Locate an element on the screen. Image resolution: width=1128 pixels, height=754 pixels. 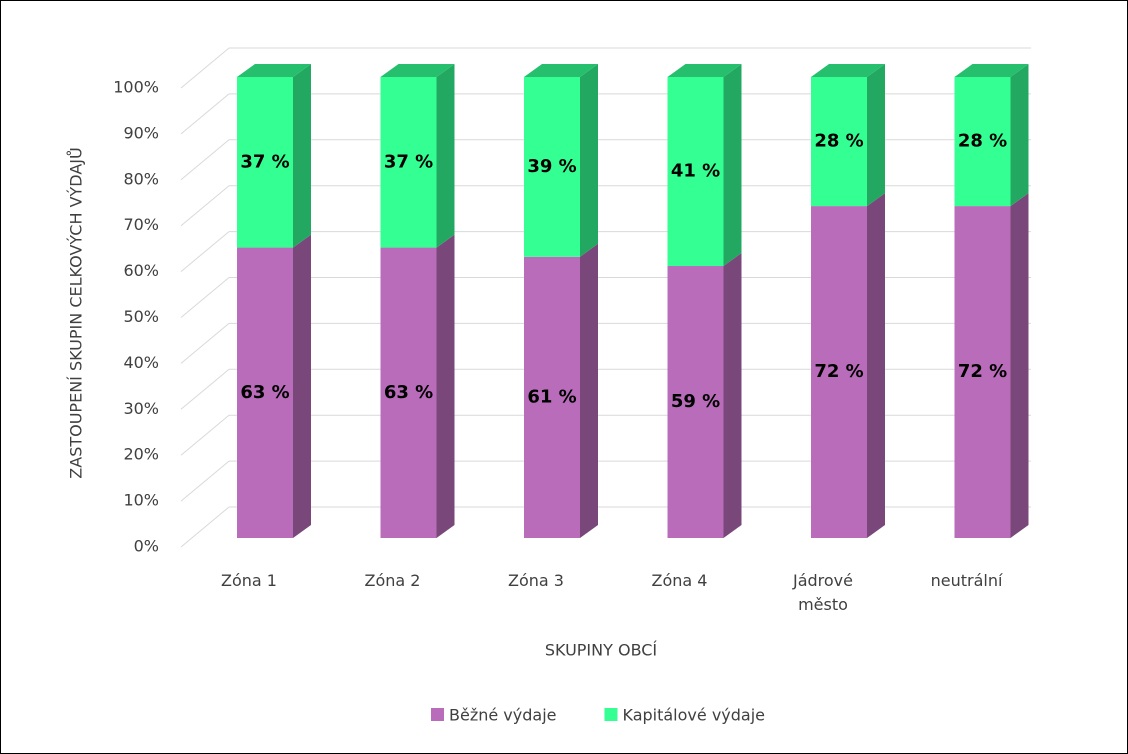
legend-label: Kapitálové výdaje is located at coordinates (693, 715).